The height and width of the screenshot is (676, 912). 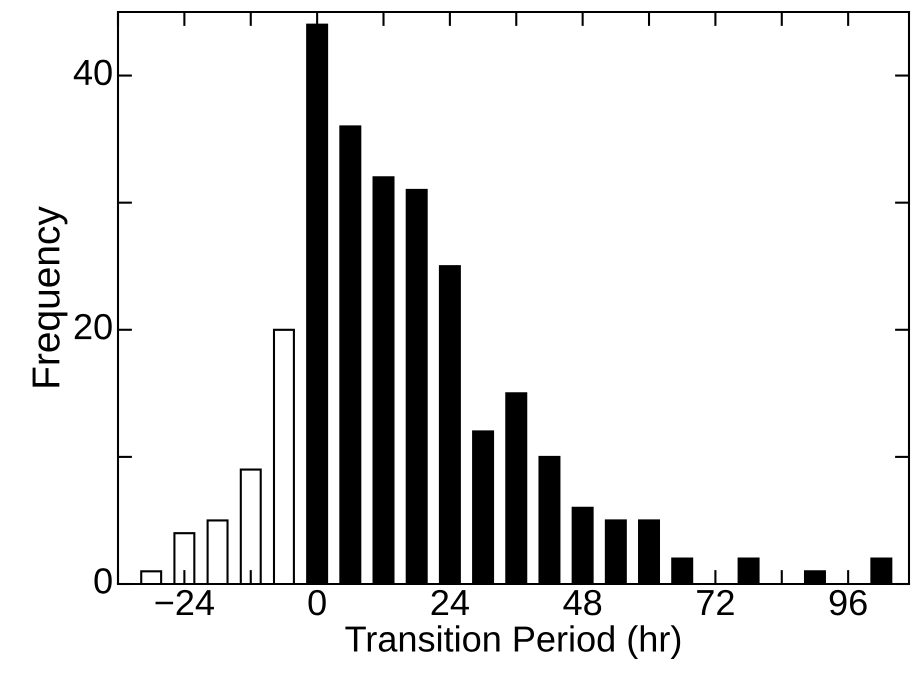 I want to click on x-tick-label: 96, so click(x=848, y=603).